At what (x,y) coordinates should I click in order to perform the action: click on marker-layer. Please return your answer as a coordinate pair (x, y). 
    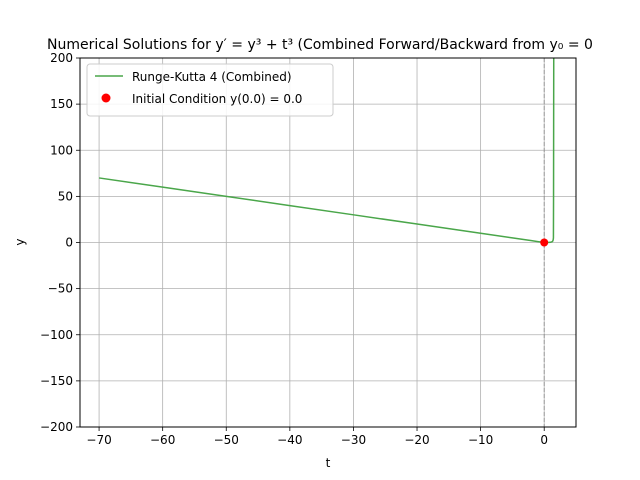
    Looking at the image, I should click on (544, 242).